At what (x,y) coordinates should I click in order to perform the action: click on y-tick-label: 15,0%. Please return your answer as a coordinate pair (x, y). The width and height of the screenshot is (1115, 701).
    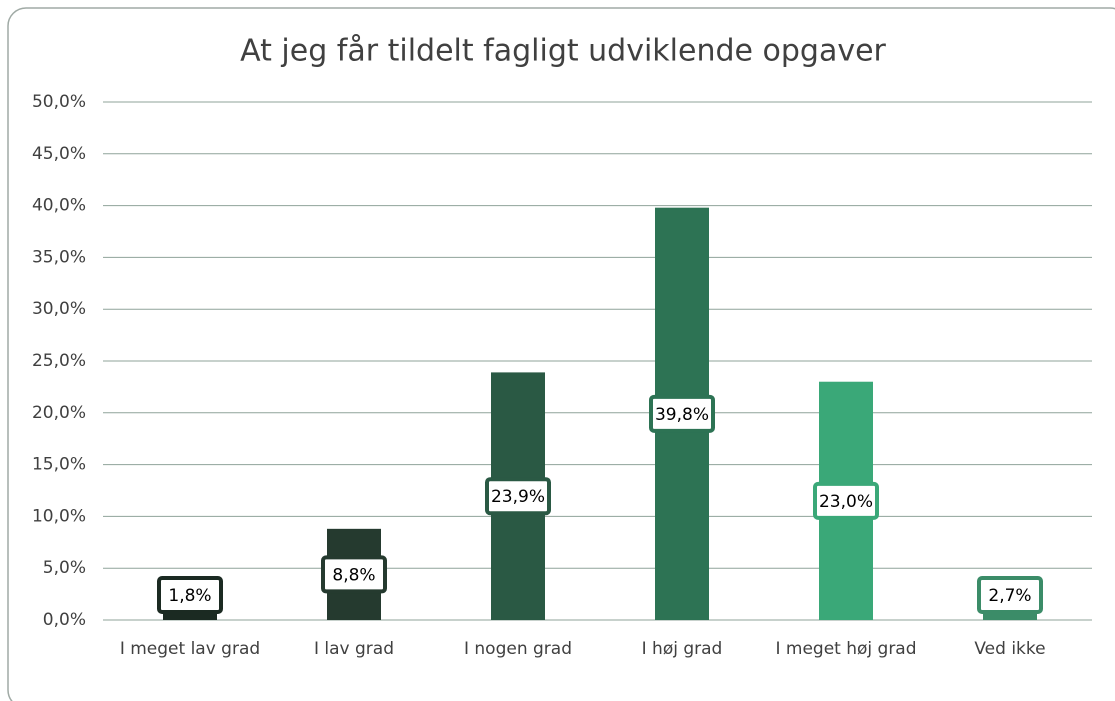
    Looking at the image, I should click on (59, 465).